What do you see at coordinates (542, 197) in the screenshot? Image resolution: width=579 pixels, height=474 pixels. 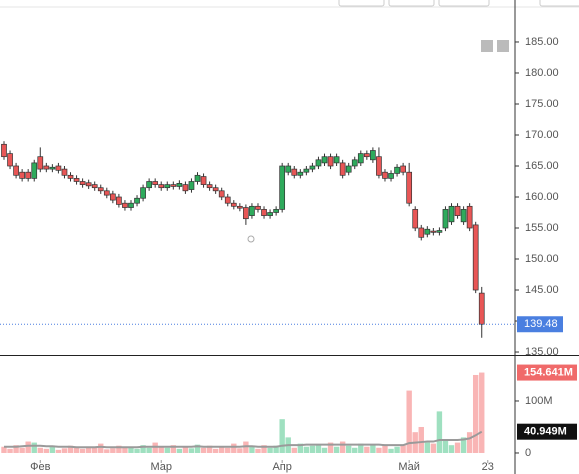 I see `y-tick-label: 160.00` at bounding box center [542, 197].